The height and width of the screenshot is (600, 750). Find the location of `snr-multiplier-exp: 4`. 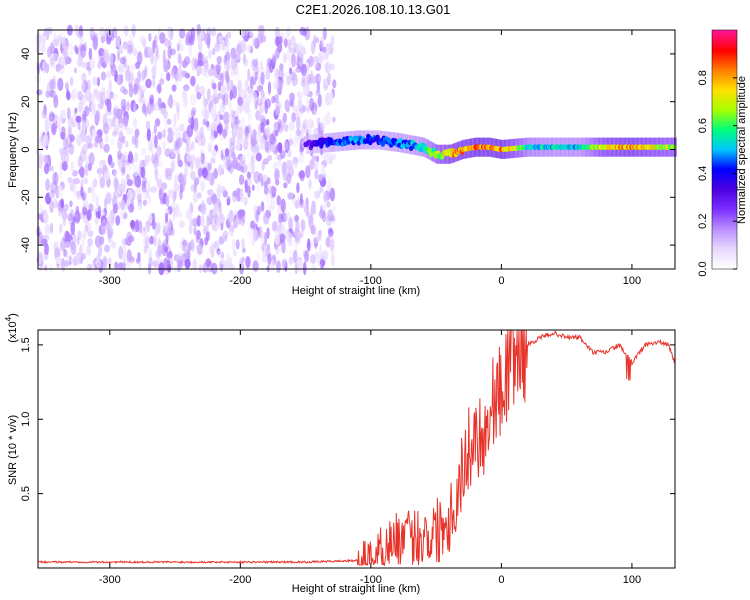

snr-multiplier-exp: 4 is located at coordinates (8, 318).